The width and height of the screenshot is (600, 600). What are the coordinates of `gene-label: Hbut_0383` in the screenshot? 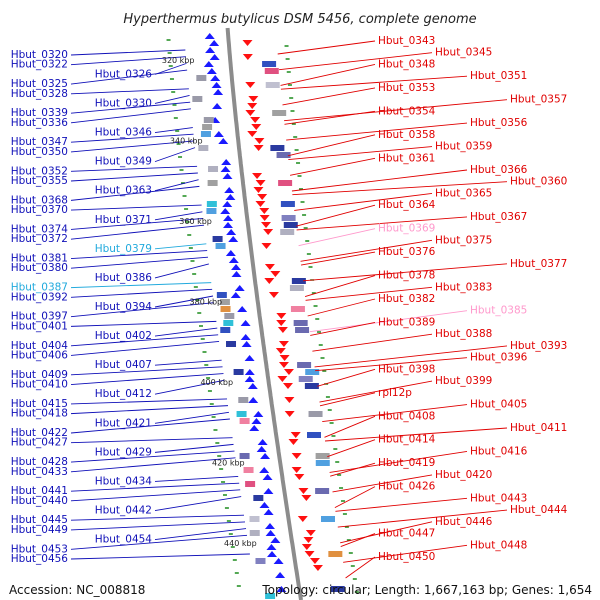 It's located at (463, 287).